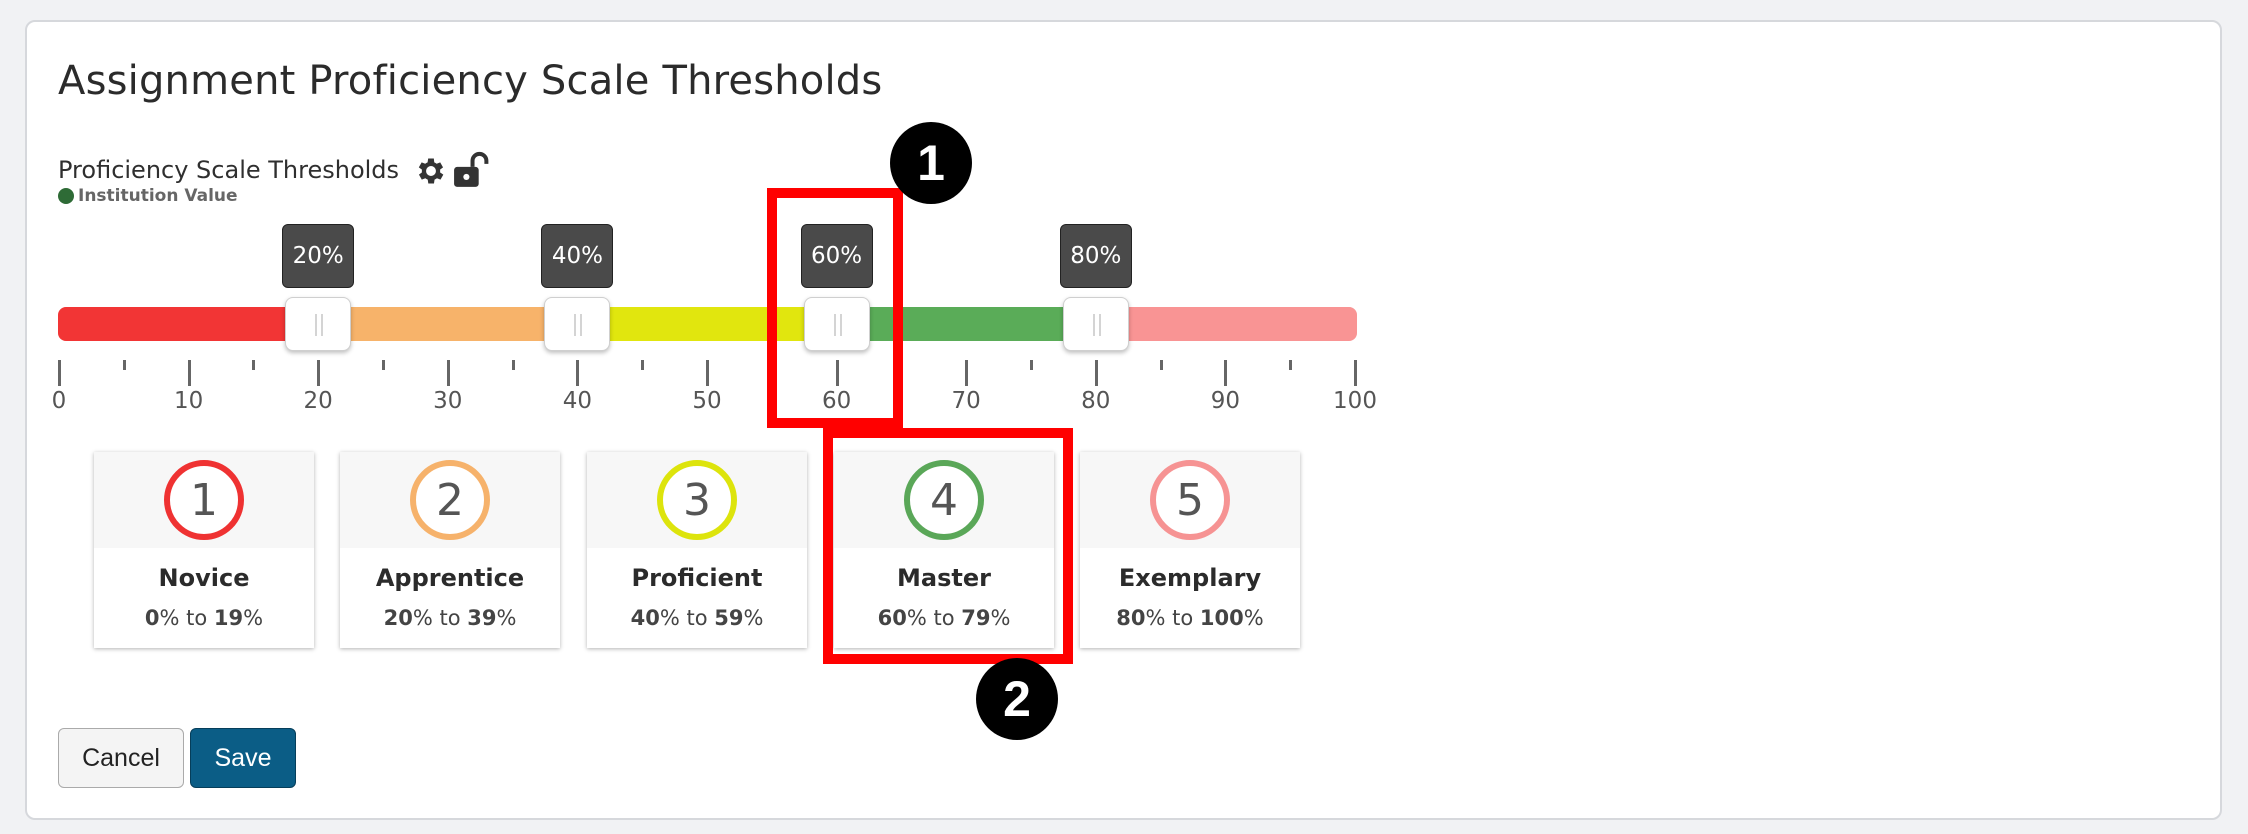 The width and height of the screenshot is (2248, 834). What do you see at coordinates (229, 170) in the screenshot?
I see `thresholds-label: Proficiency Scale Thresholds` at bounding box center [229, 170].